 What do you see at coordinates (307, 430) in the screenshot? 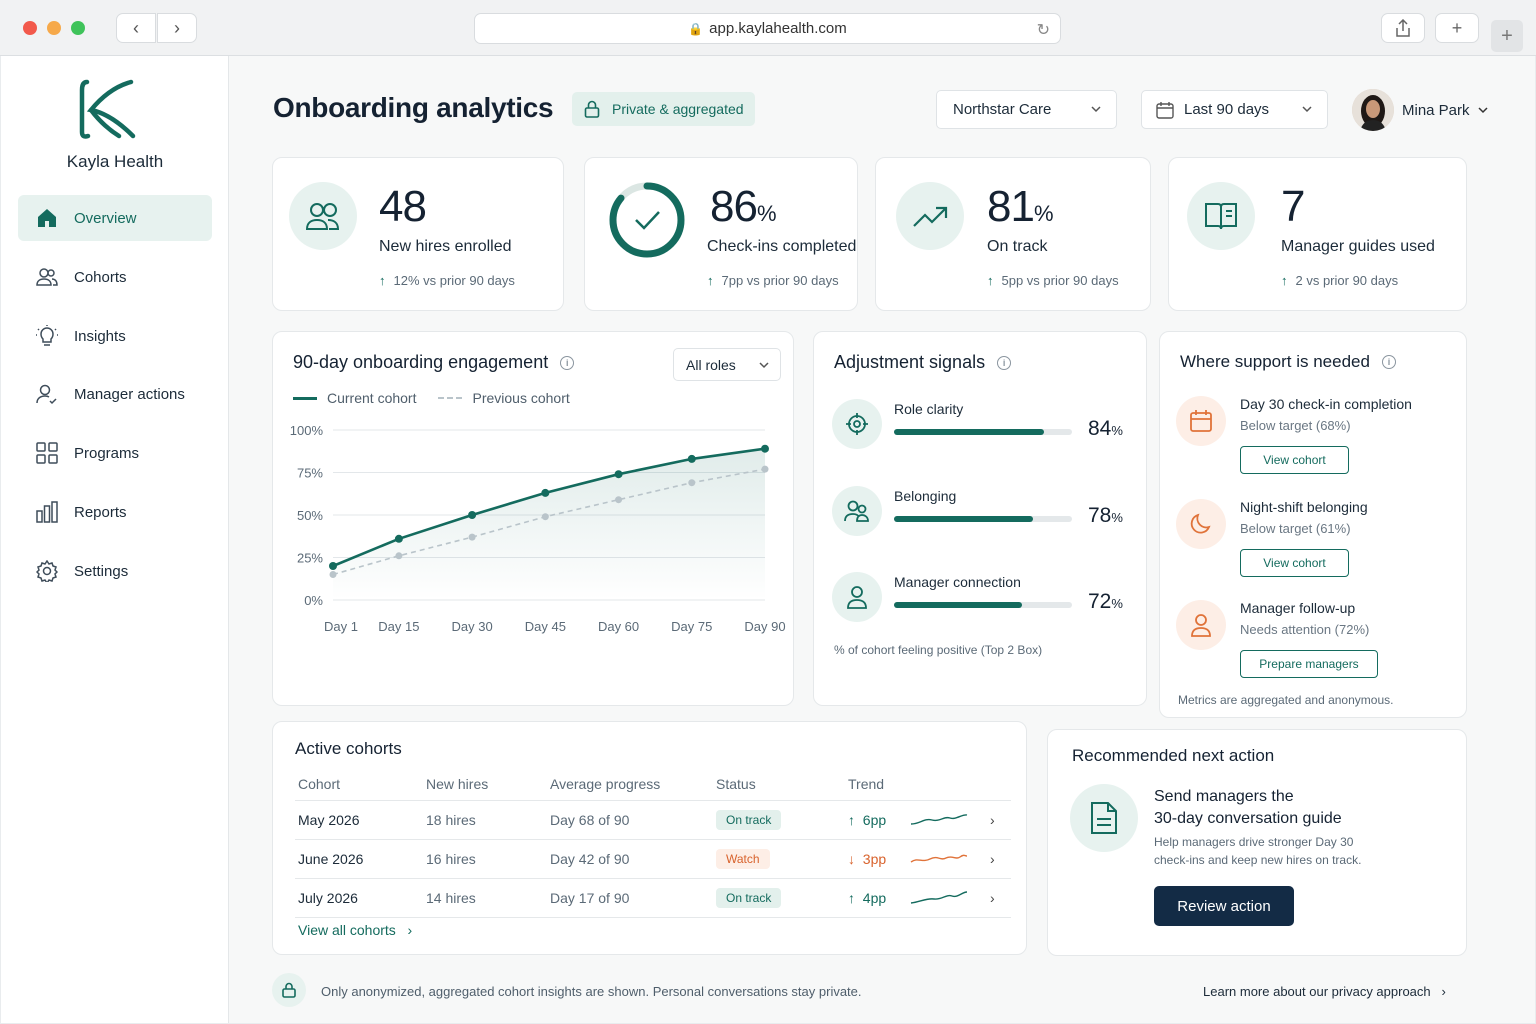
I see `y-tick-label: 100%` at bounding box center [307, 430].